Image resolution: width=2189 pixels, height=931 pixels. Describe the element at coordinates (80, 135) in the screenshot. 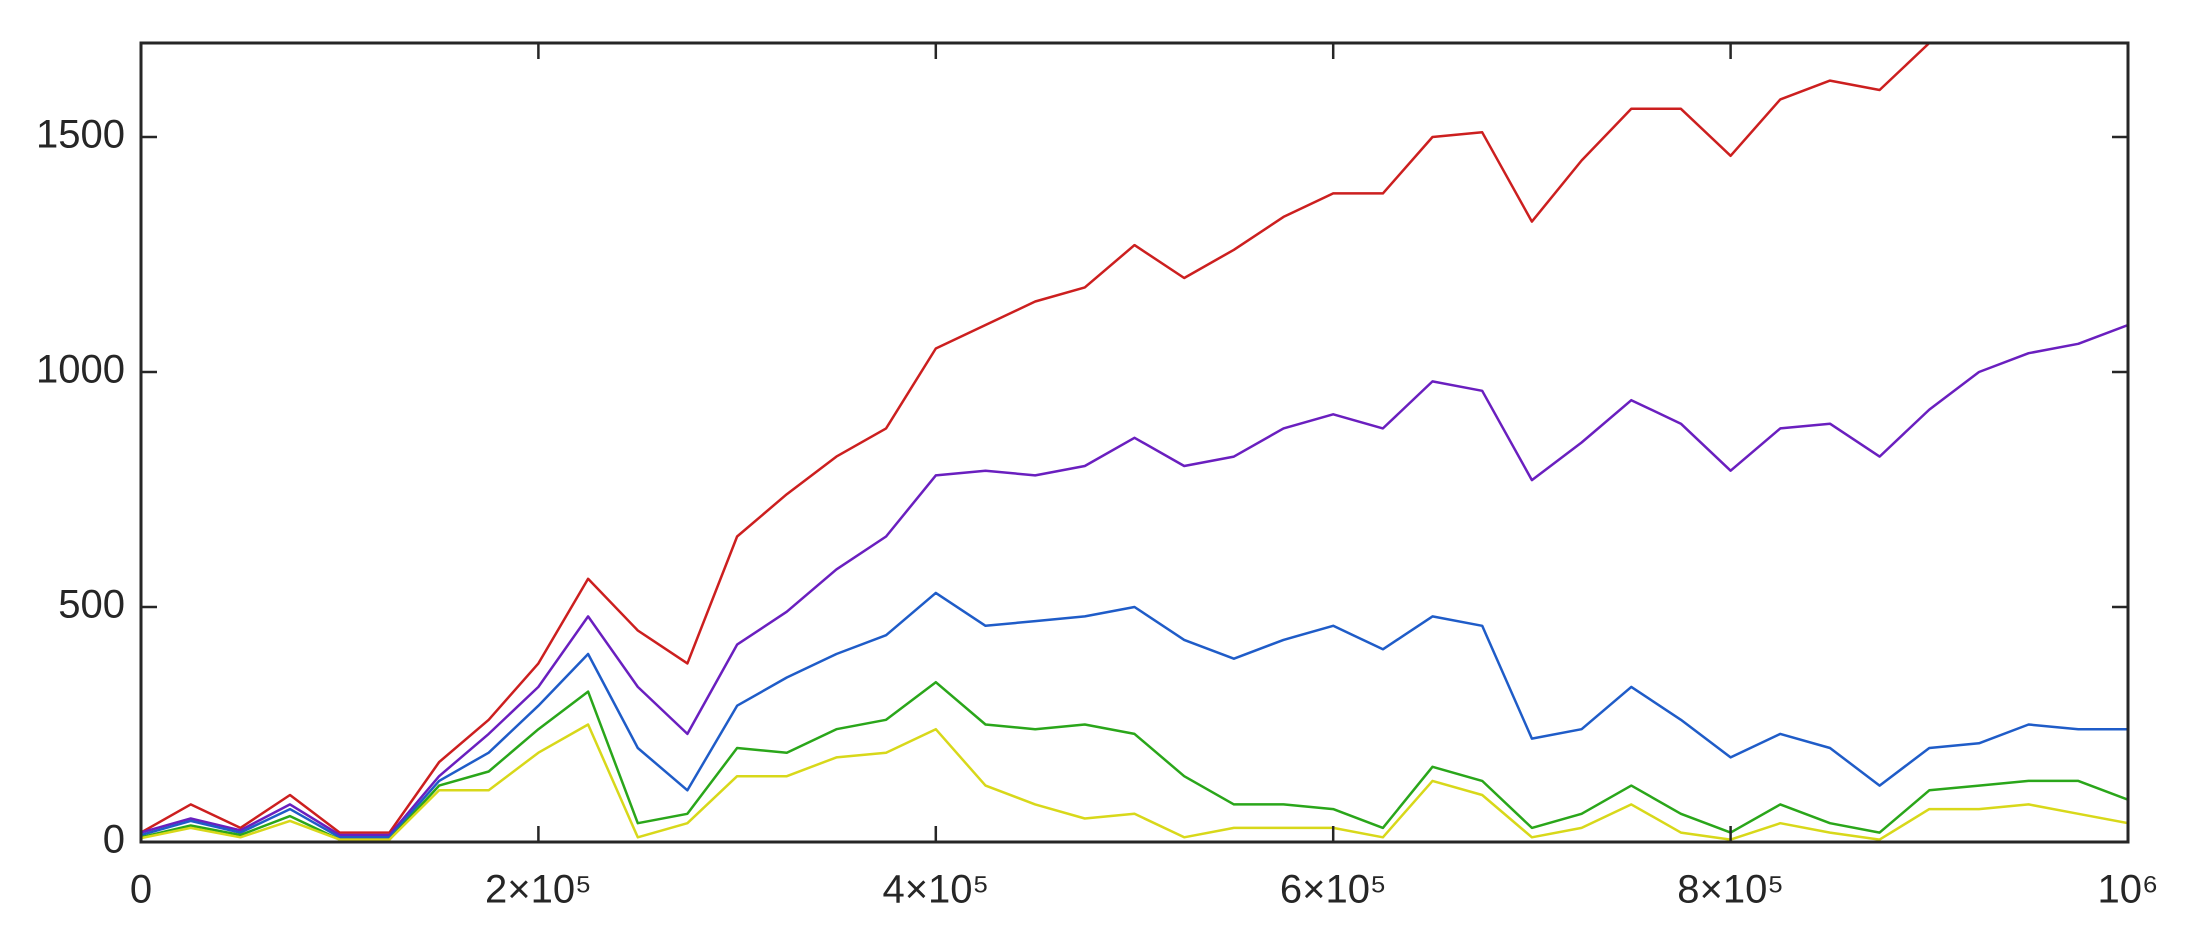

I see `y-tick-label: 1500` at that location.